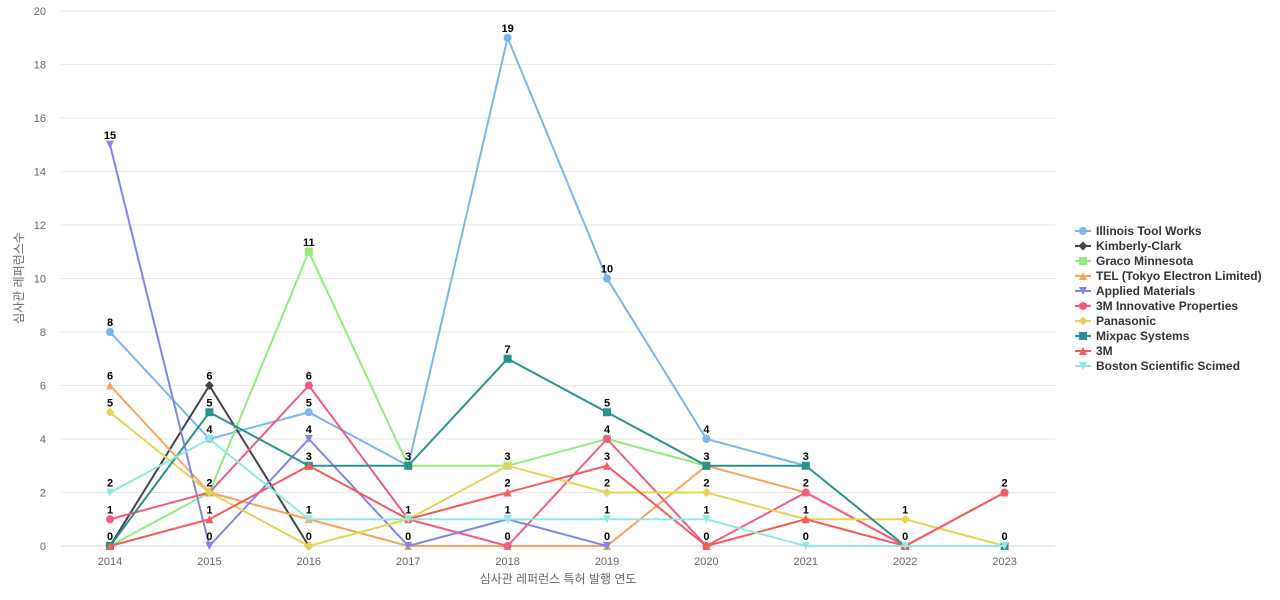 The height and width of the screenshot is (600, 1280). Describe the element at coordinates (1167, 306) in the screenshot. I see `legend-label: 3M Innovative Properties` at that location.